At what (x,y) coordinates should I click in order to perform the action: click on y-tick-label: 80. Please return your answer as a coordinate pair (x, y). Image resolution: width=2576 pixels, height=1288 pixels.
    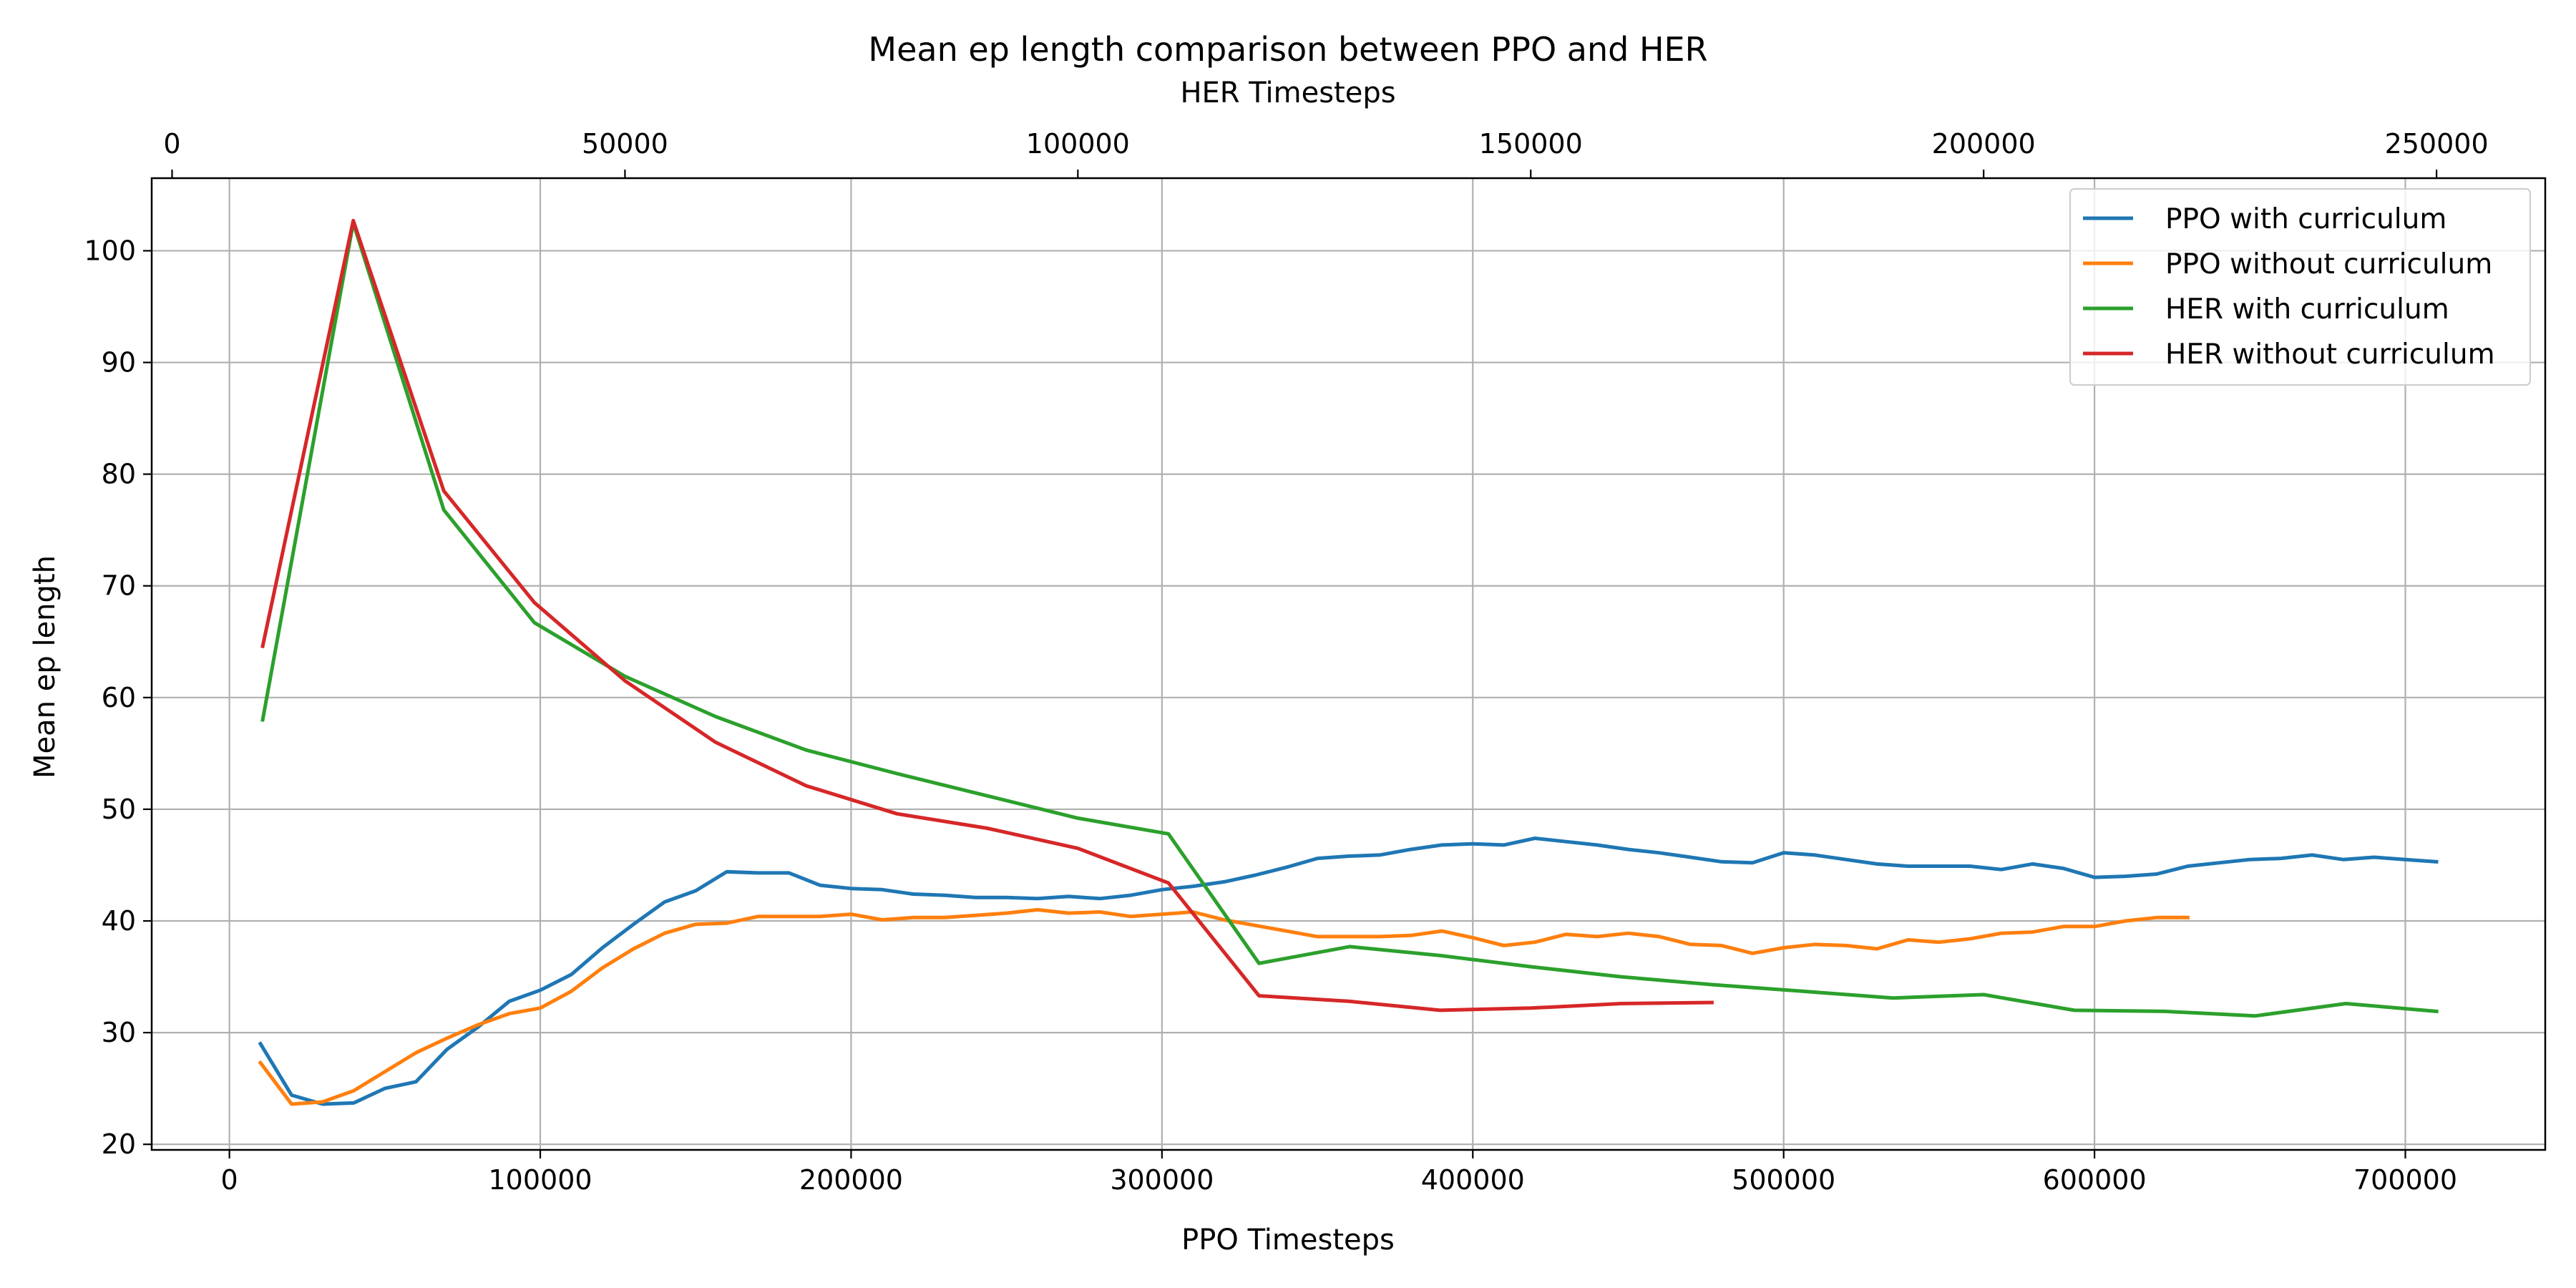
    Looking at the image, I should click on (119, 474).